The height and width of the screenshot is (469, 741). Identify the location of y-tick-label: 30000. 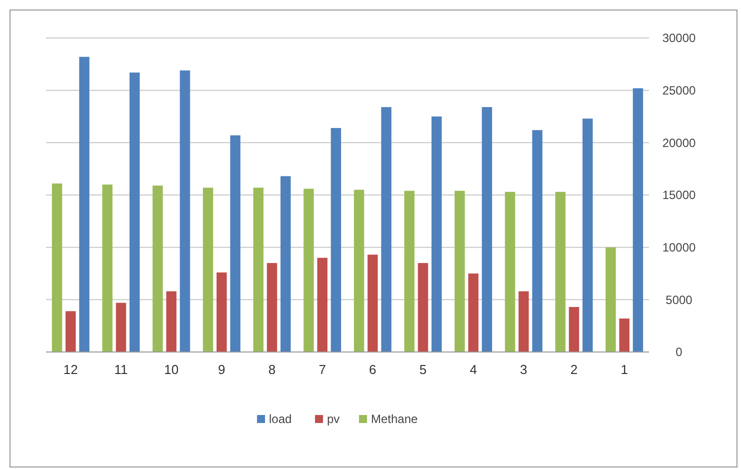
(679, 38).